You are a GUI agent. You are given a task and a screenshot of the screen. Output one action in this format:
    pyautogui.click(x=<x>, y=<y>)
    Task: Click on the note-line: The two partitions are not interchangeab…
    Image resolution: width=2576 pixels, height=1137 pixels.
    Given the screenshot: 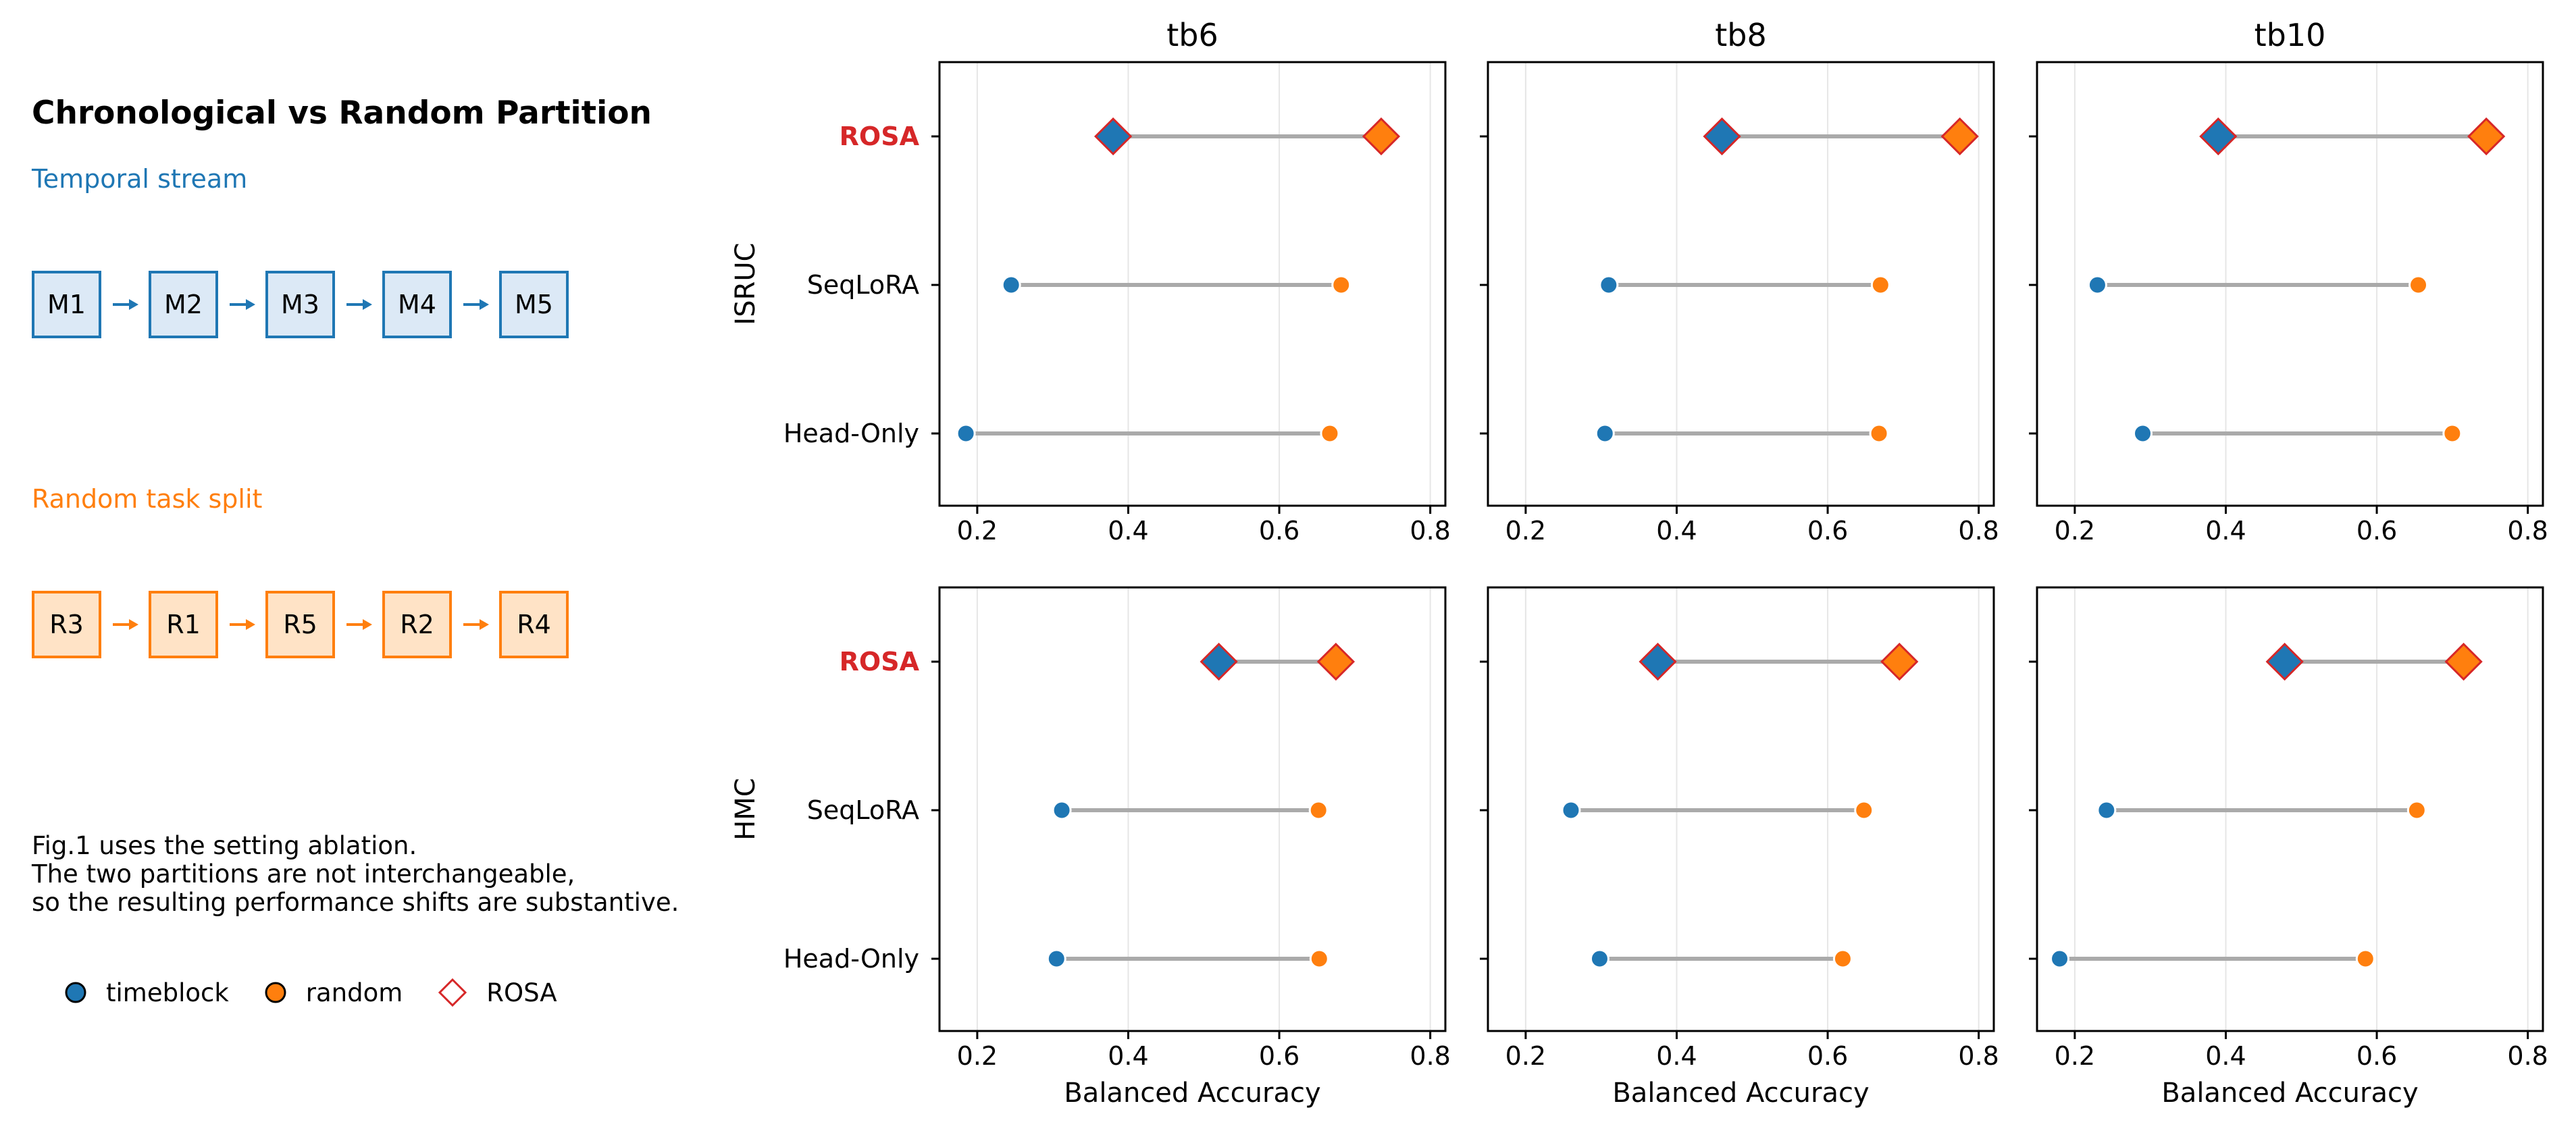 What is the action you would take?
    pyautogui.click(x=303, y=874)
    